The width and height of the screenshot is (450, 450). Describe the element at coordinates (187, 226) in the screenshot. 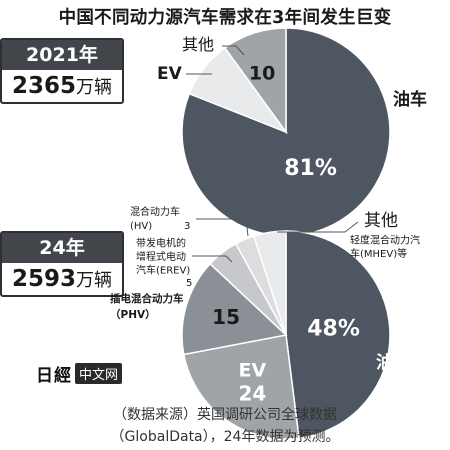

I see `value-label-hv: 3` at that location.